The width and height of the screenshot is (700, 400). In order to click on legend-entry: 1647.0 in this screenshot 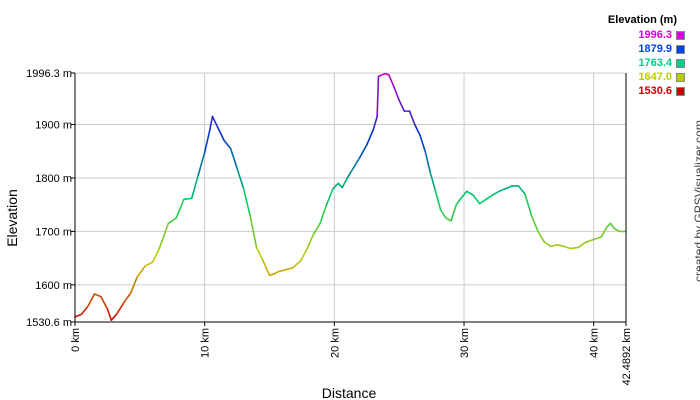, I will do `click(620, 77)`.